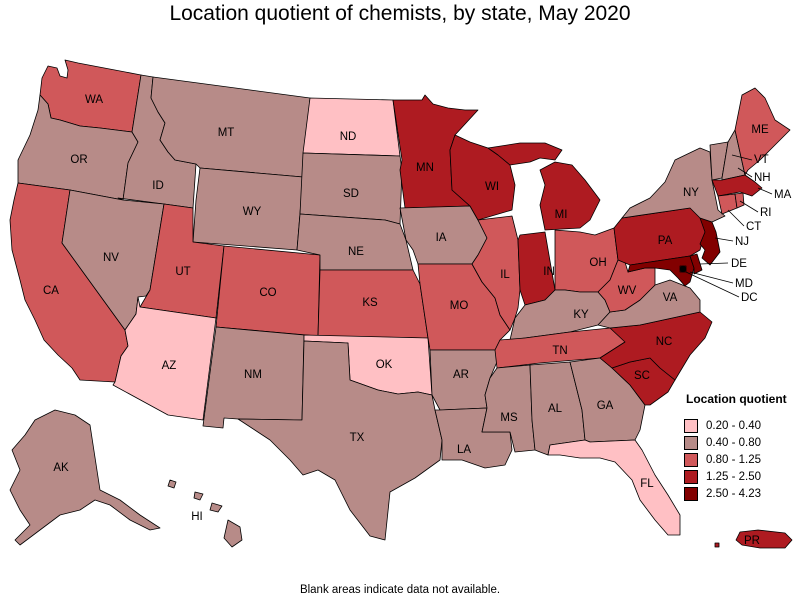  I want to click on legend-label: 1.25 - 2.50, so click(733, 476).